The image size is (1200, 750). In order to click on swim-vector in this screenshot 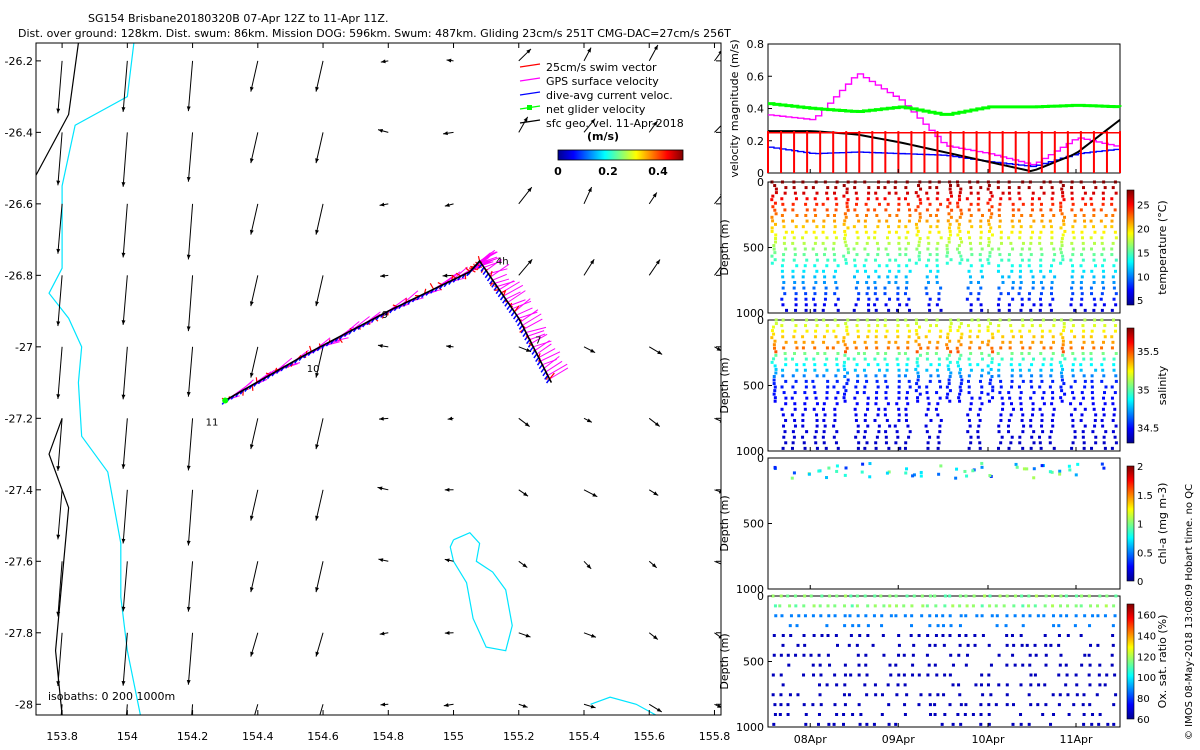, I will do `click(432, 286)`.